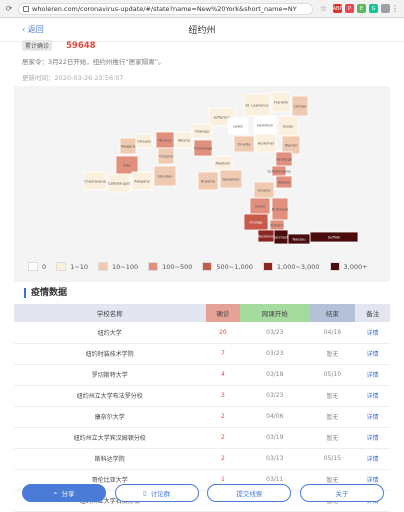 The image size is (404, 512). What do you see at coordinates (45, 293) in the screenshot?
I see `section-title: 疫情数据` at bounding box center [45, 293].